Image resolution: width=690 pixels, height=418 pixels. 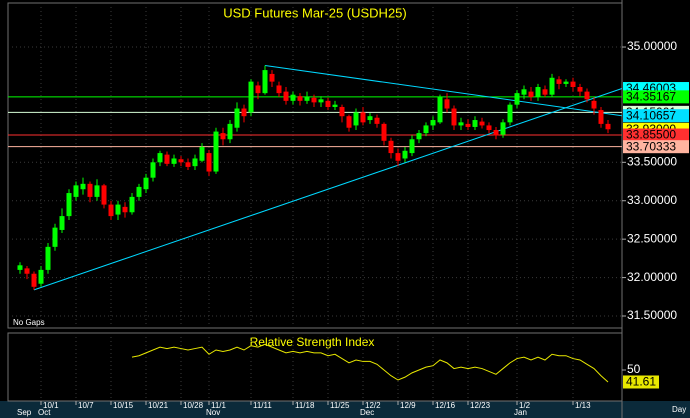 I want to click on y-tick-label: 32.00000, so click(x=652, y=277).